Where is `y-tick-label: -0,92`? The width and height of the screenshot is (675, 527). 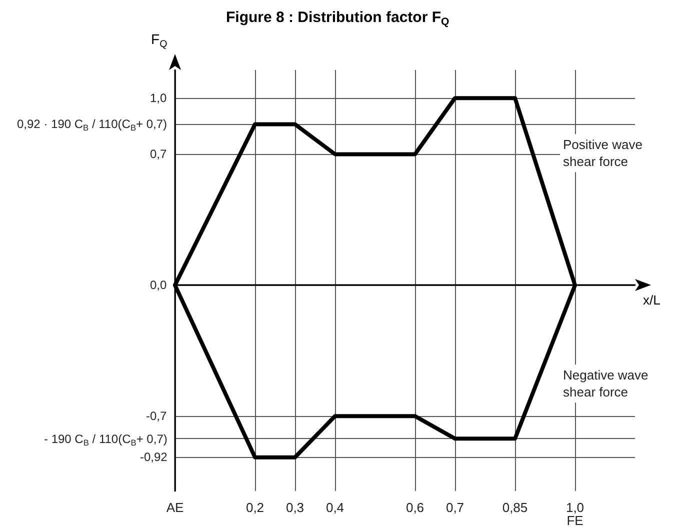 y-tick-label: -0,92 is located at coordinates (154, 457).